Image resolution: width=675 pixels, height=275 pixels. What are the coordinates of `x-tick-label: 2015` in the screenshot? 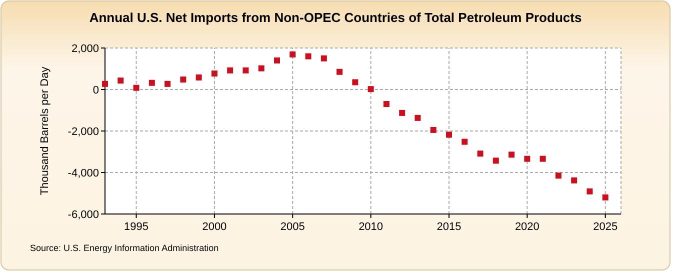 It's located at (449, 227).